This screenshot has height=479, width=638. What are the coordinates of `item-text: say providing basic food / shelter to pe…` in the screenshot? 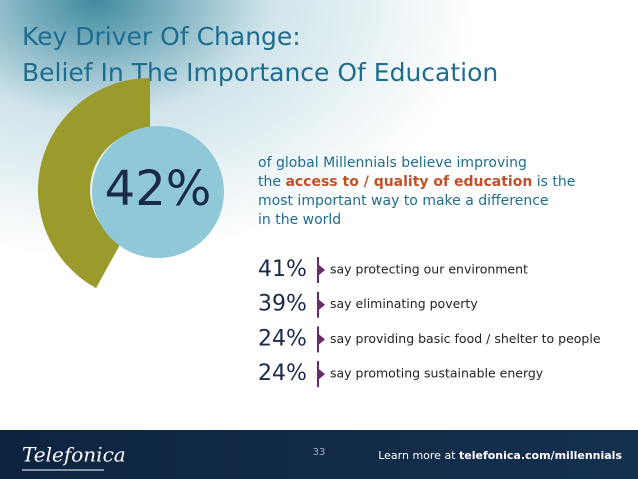 It's located at (465, 338).